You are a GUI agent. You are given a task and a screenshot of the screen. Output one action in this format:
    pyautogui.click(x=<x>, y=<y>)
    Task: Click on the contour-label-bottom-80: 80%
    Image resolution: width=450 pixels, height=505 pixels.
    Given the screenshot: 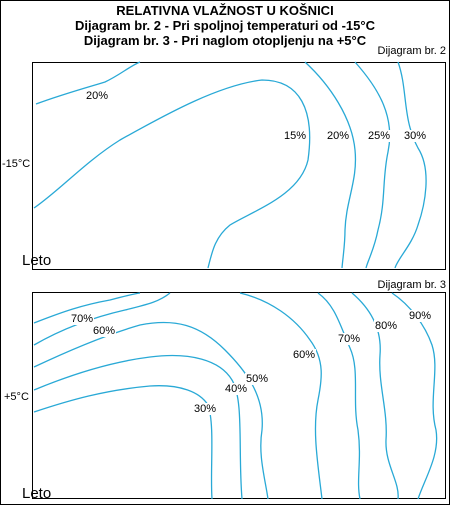 What is the action you would take?
    pyautogui.click(x=386, y=326)
    